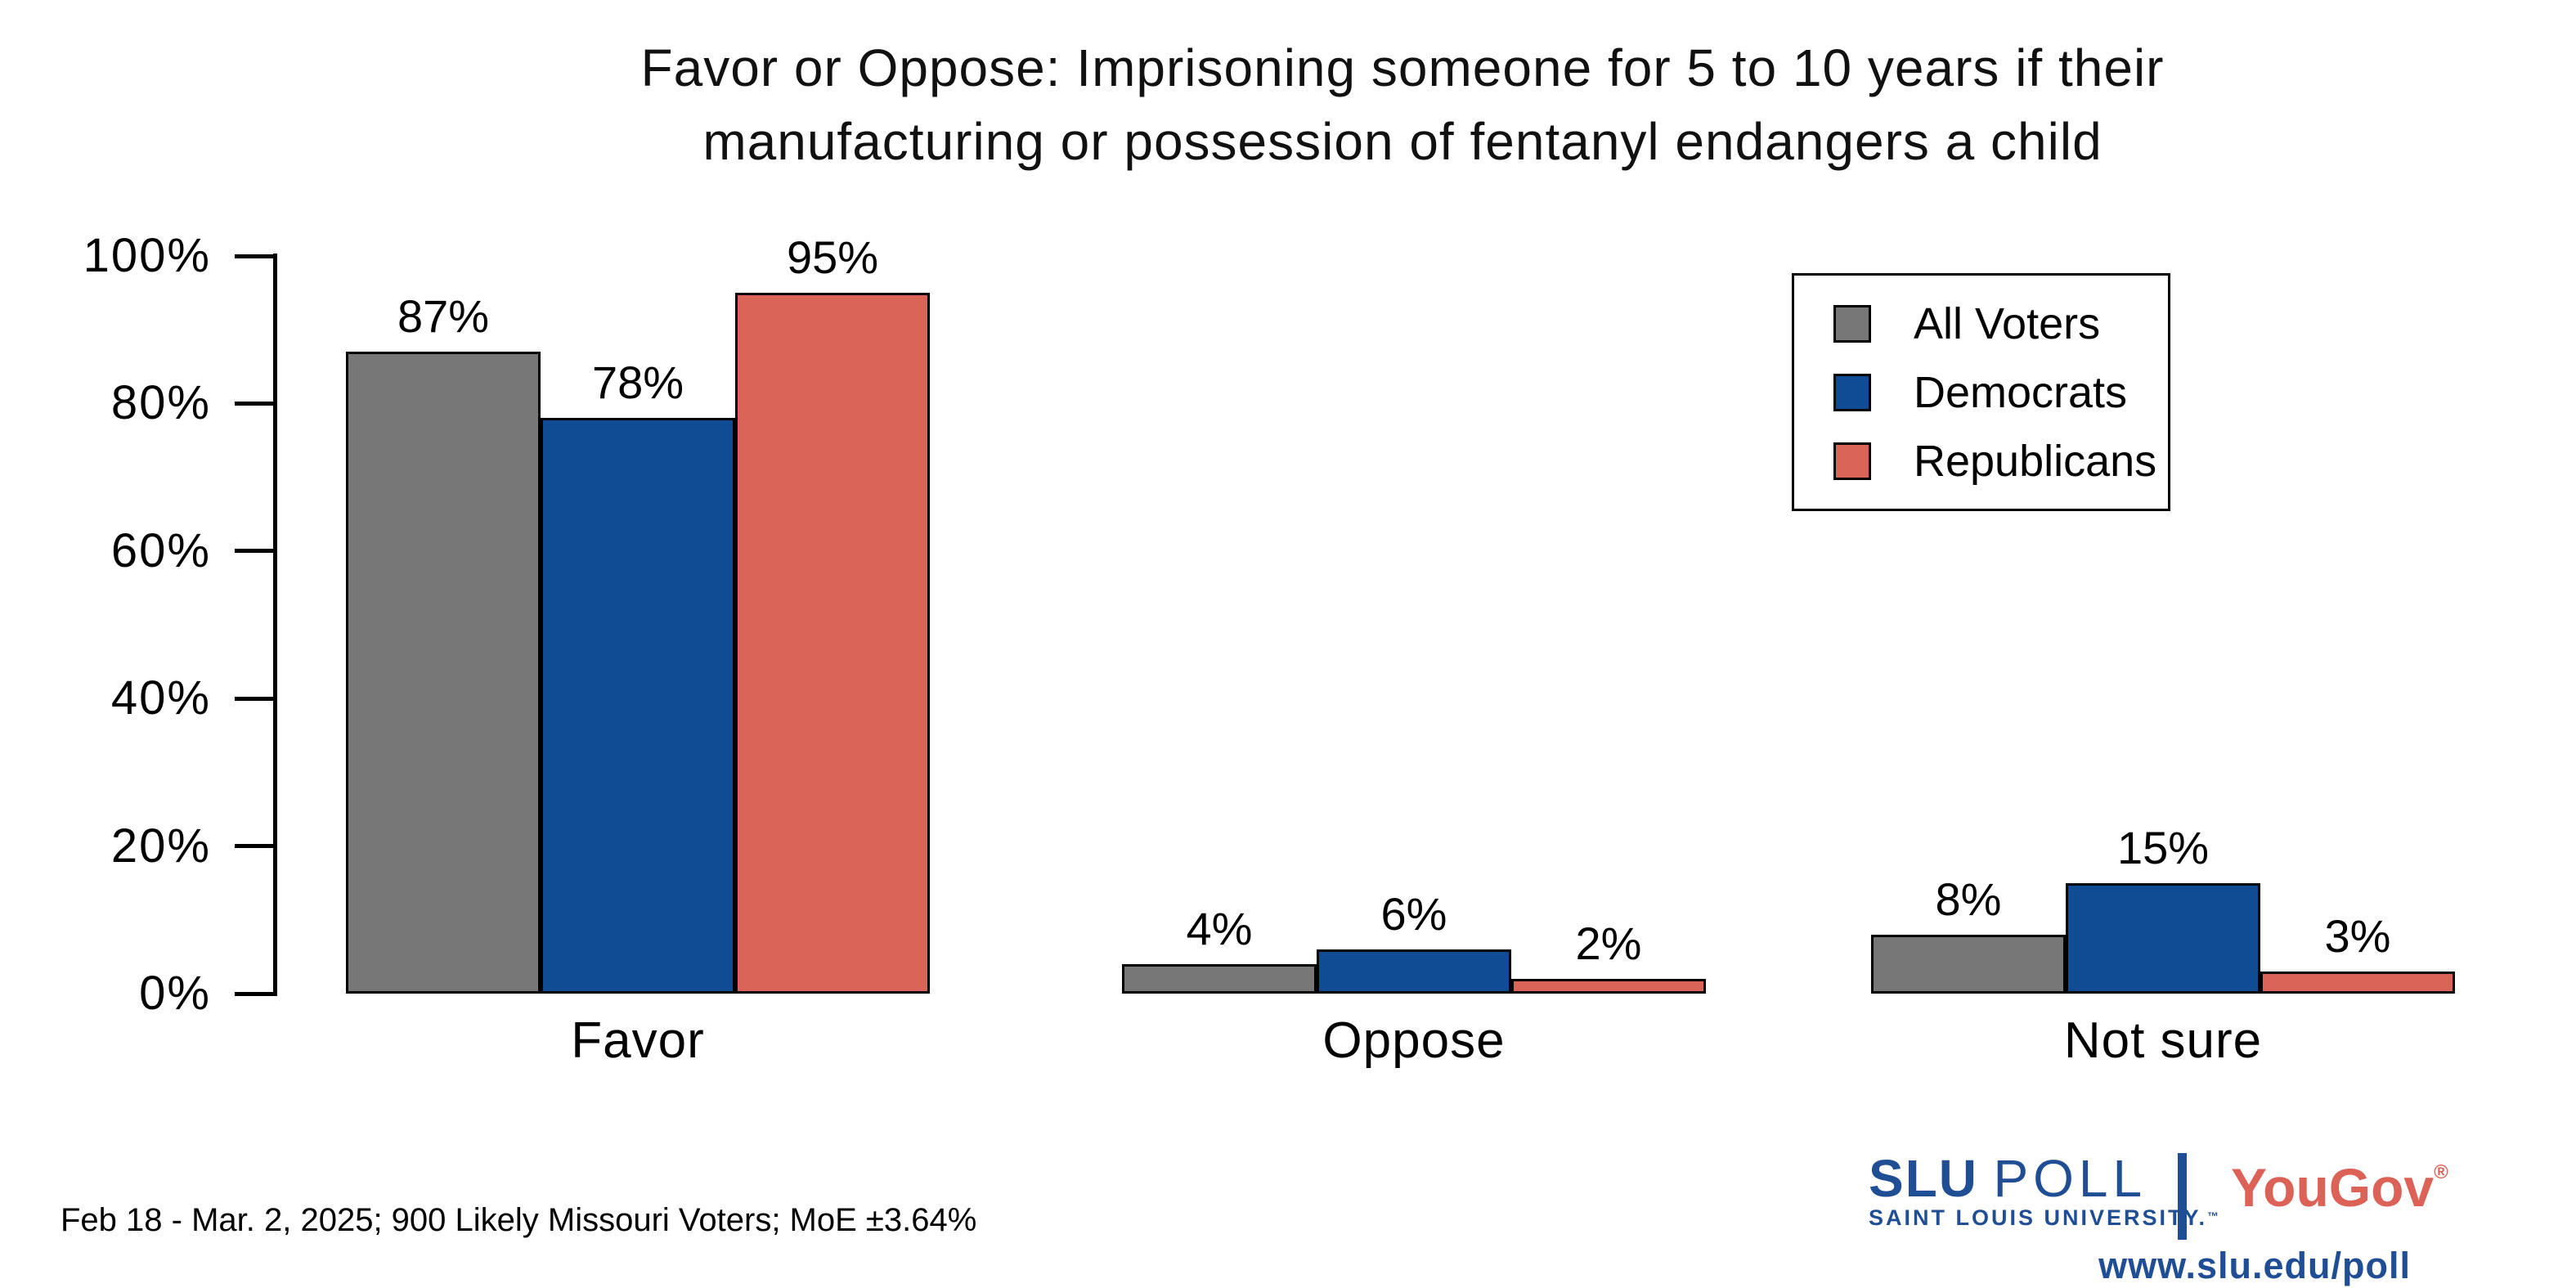 This screenshot has height=1288, width=2576. I want to click on slu-poll-logo: SLU POLL, so click(2008, 1178).